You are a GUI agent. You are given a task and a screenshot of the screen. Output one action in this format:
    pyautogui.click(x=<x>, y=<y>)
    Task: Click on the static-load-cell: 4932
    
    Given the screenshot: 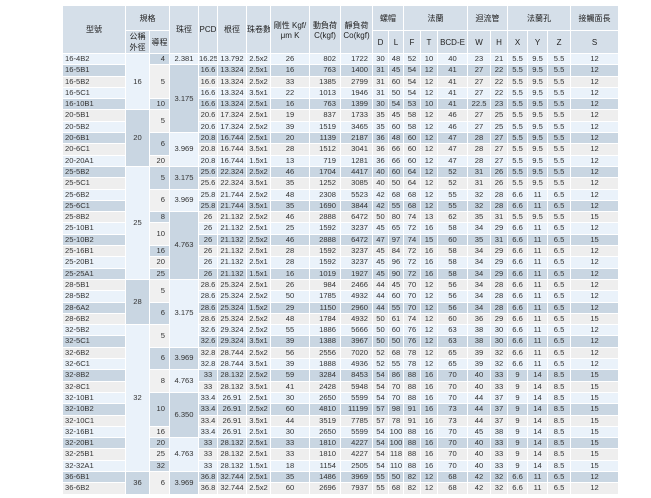 What is the action you would take?
    pyautogui.click(x=356, y=296)
    